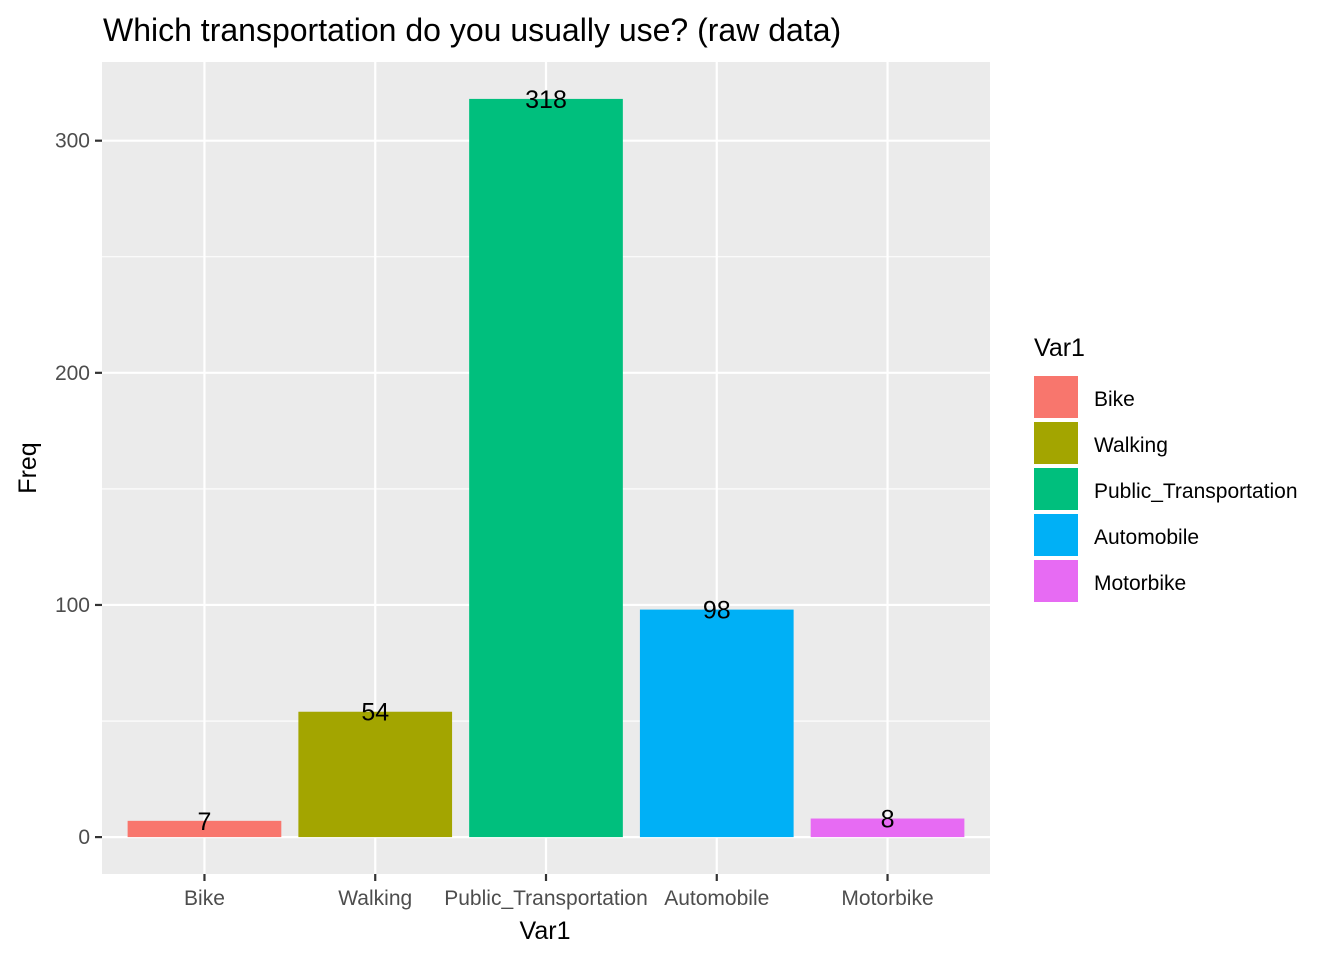  I want to click on y-axis: 0 100 200 300, so click(78, 489).